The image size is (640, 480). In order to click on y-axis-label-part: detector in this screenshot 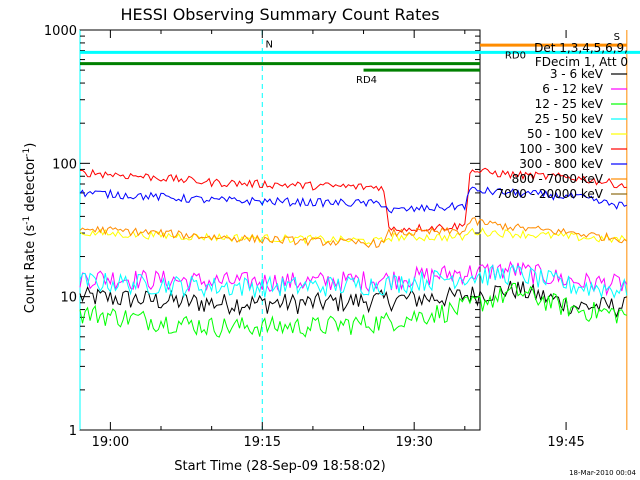, I will do `click(30, 186)`.